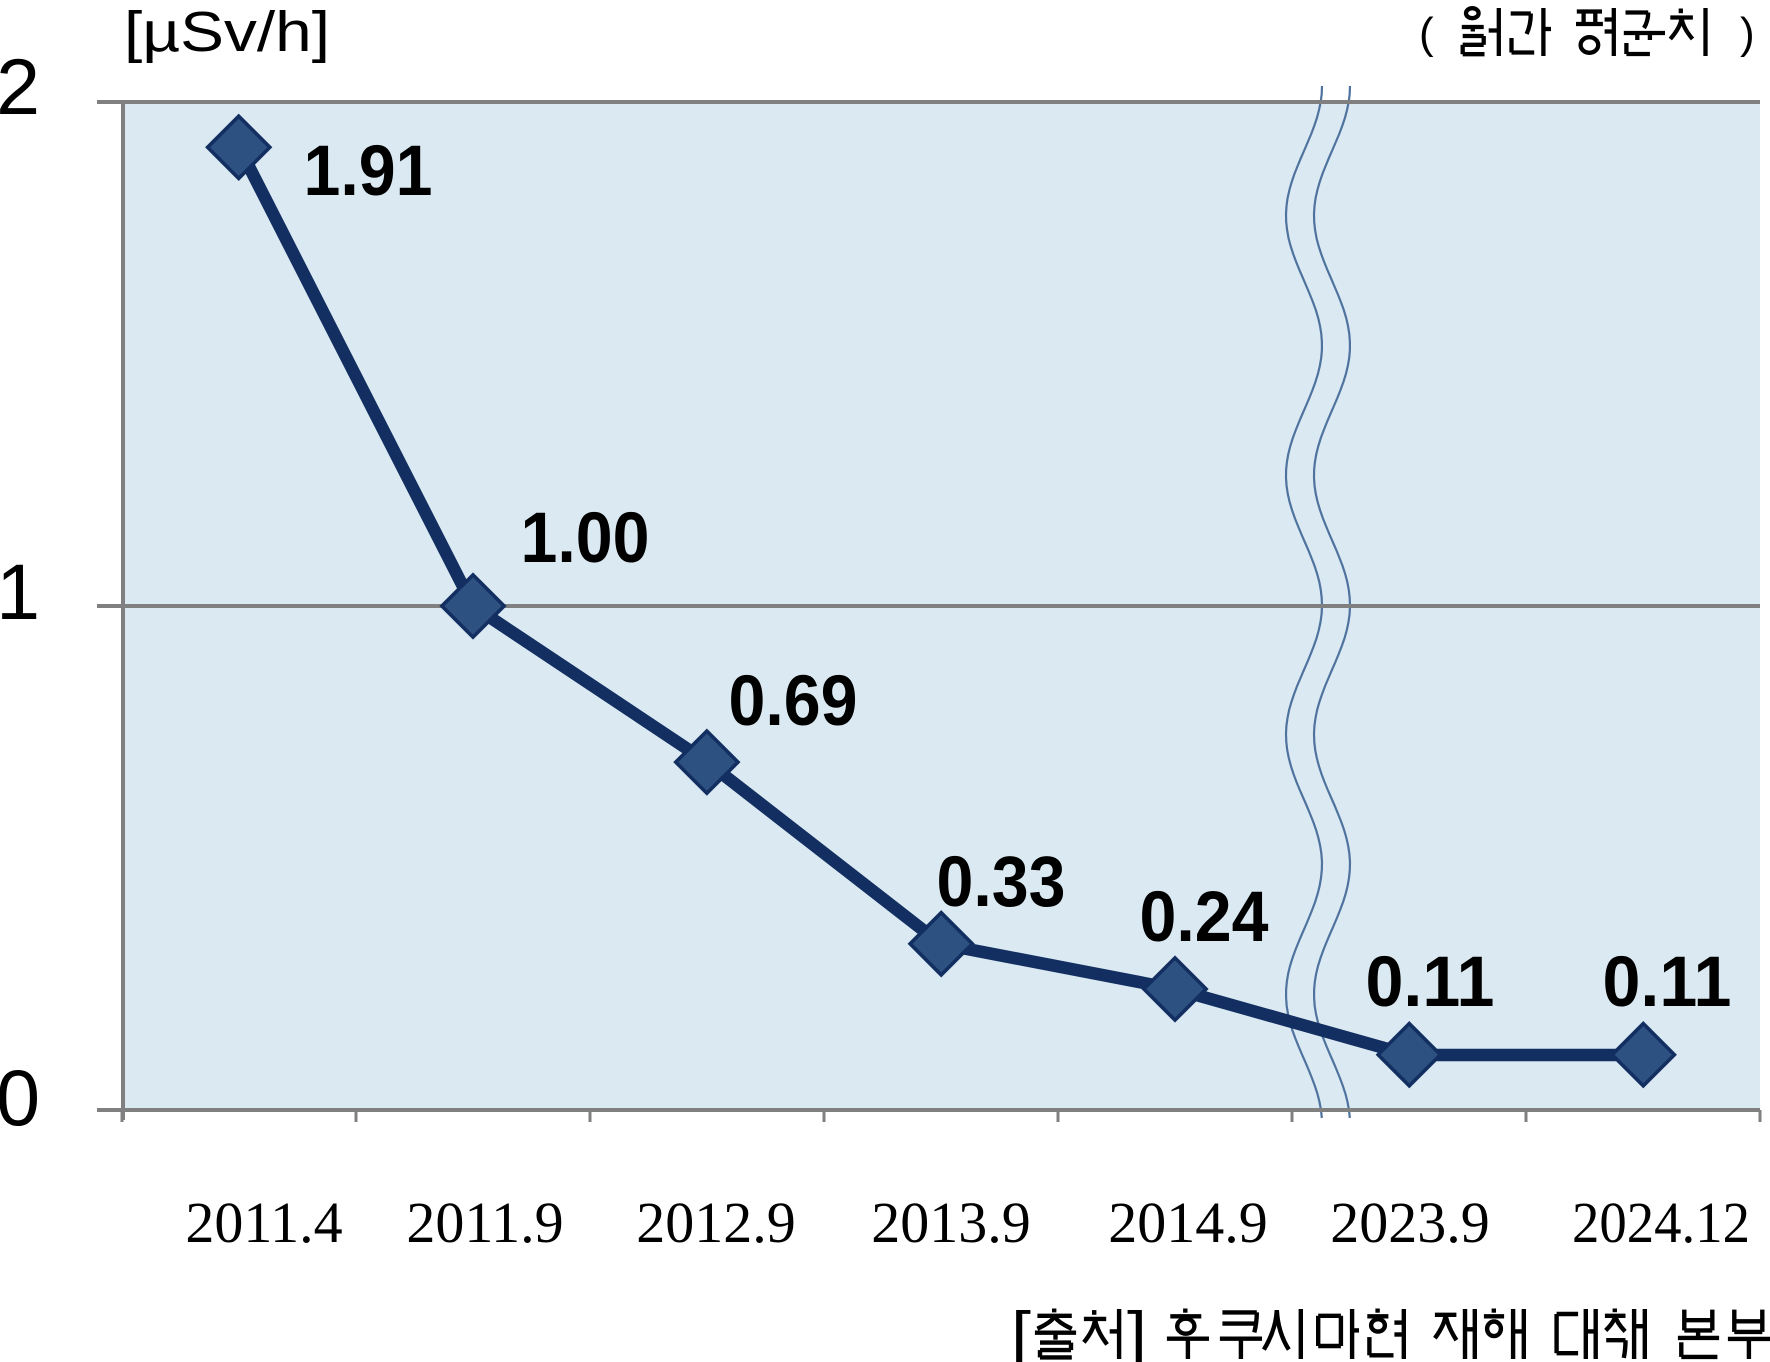  What do you see at coordinates (951, 1222) in the screenshot?
I see `svg-text: 2013.9` at bounding box center [951, 1222].